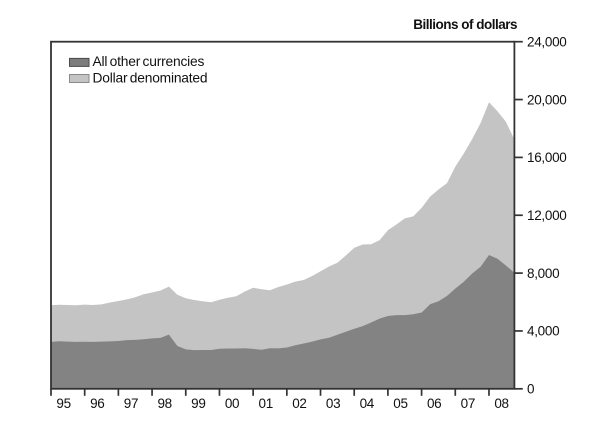 The image size is (600, 433). What do you see at coordinates (266, 403) in the screenshot?
I see `svg-text: 01` at bounding box center [266, 403].